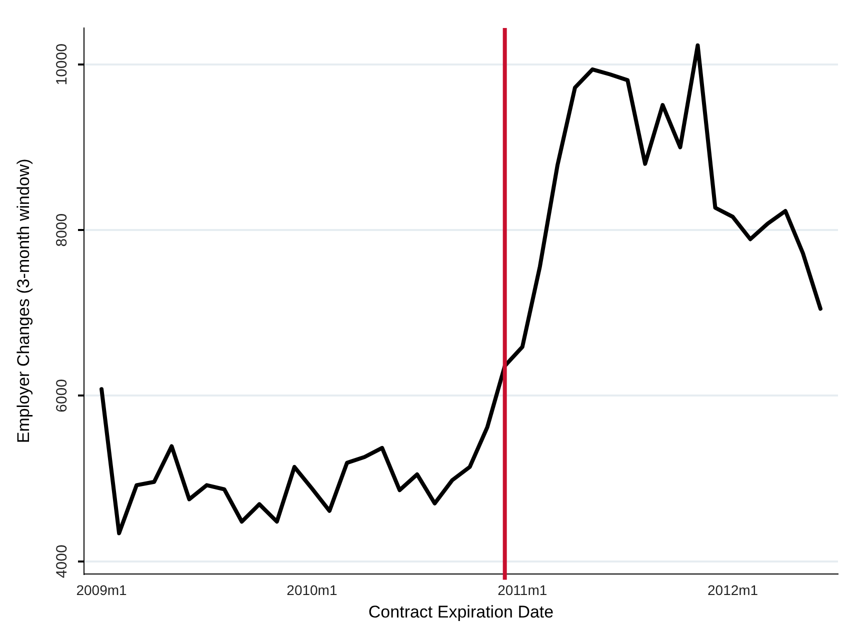 The image size is (856, 631). Describe the element at coordinates (312, 590) in the screenshot. I see `x-tick-label: 2010m1` at that location.